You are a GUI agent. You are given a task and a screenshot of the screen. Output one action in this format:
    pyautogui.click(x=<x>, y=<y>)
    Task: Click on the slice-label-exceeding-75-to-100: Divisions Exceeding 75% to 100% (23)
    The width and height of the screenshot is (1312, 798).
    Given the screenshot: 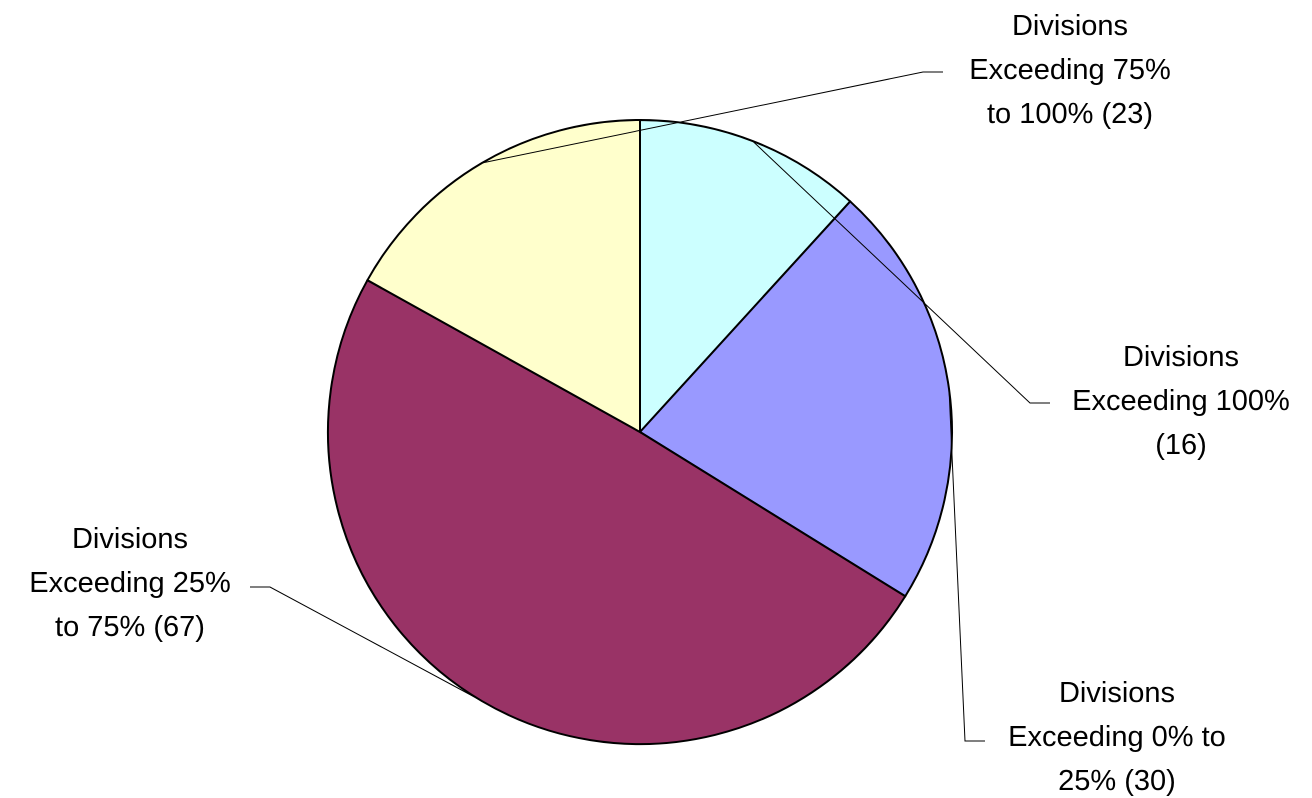 What is the action you would take?
    pyautogui.click(x=1070, y=70)
    